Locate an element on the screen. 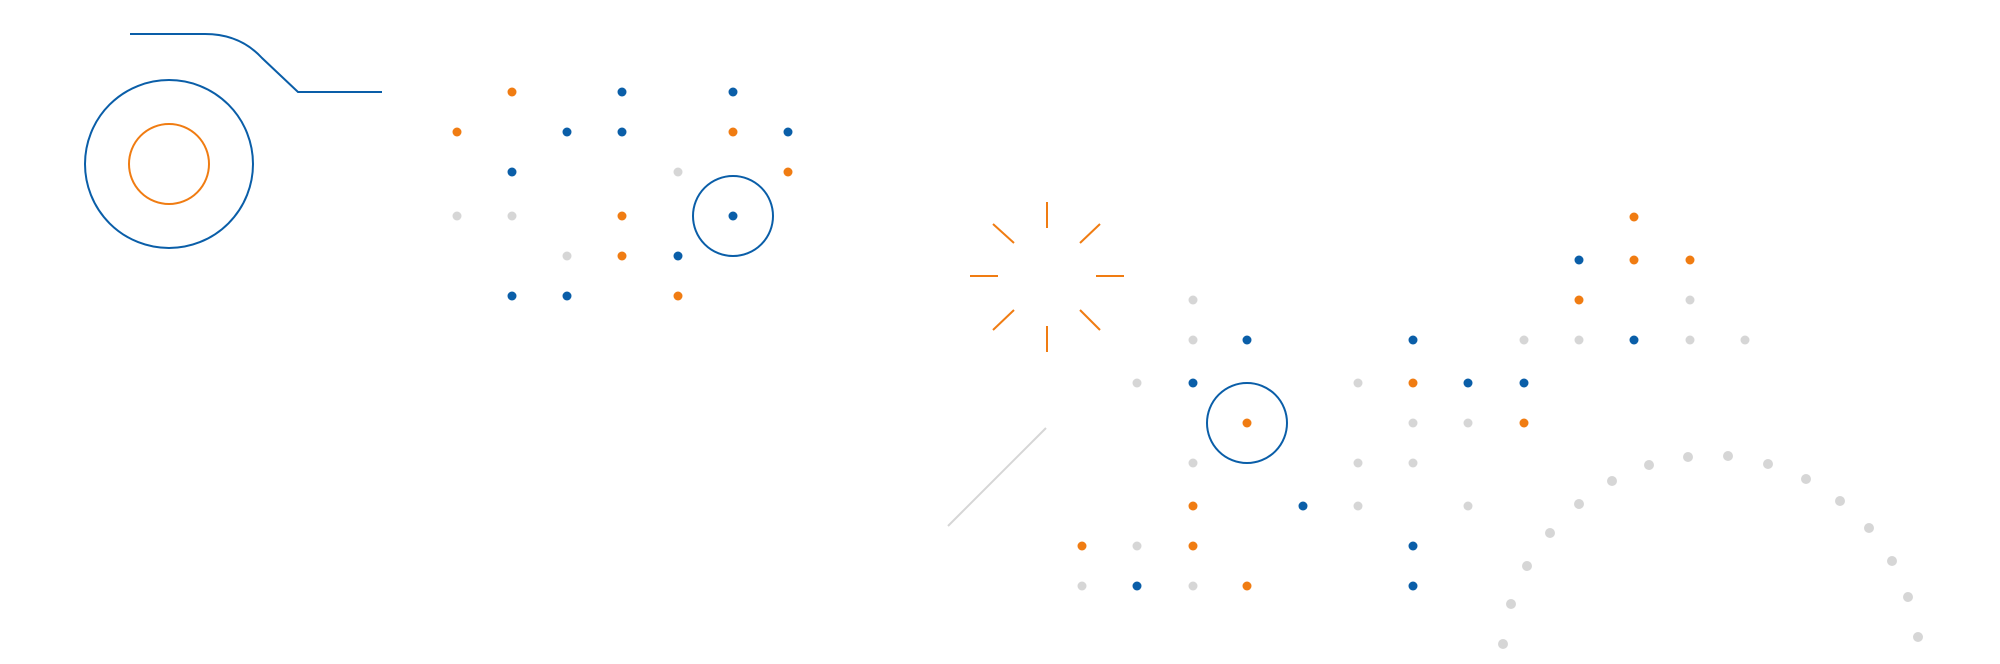  connector-line is located at coordinates (256, 63).